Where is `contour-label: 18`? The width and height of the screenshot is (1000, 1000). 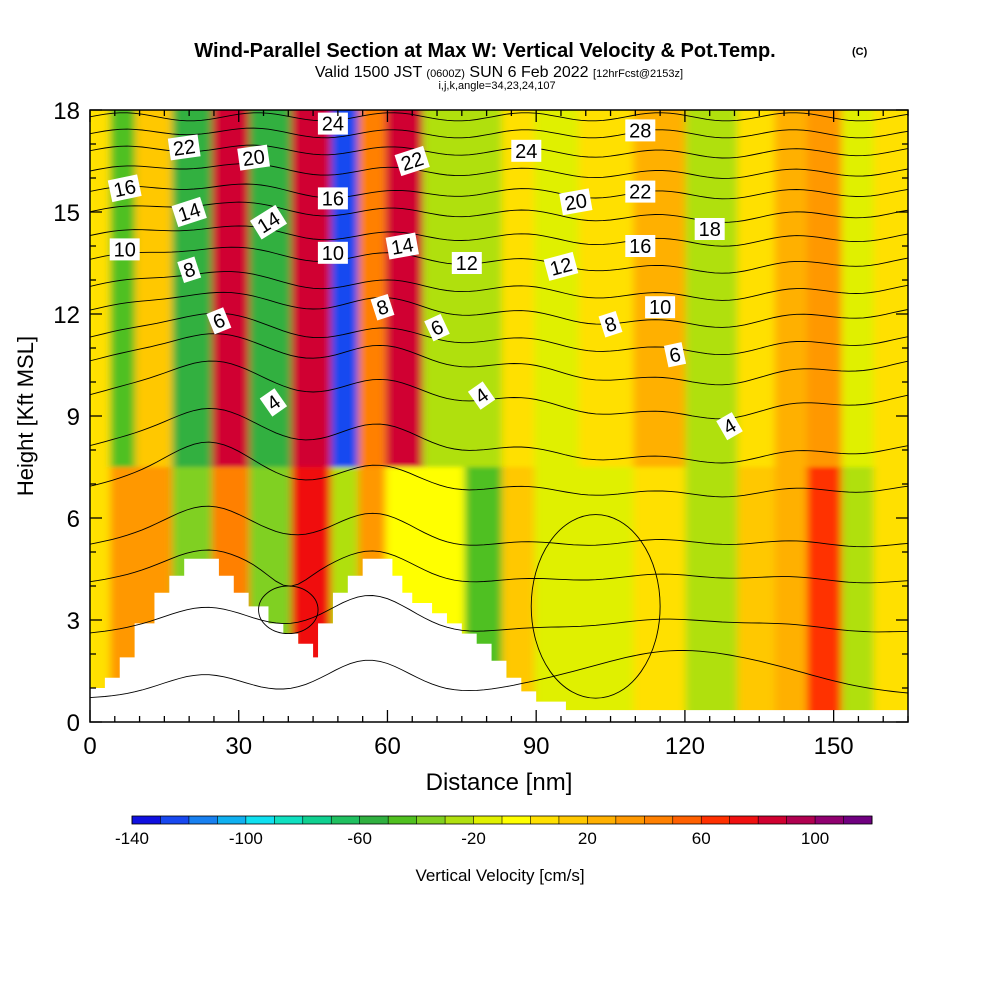
contour-label: 18 is located at coordinates (709, 229).